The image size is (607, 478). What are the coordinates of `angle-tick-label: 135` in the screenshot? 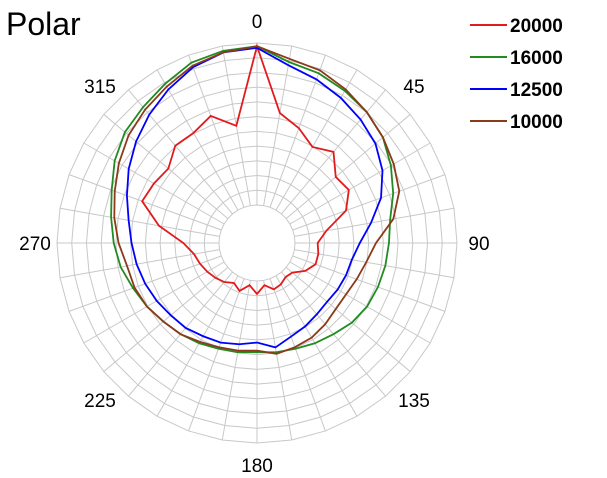 It's located at (414, 401).